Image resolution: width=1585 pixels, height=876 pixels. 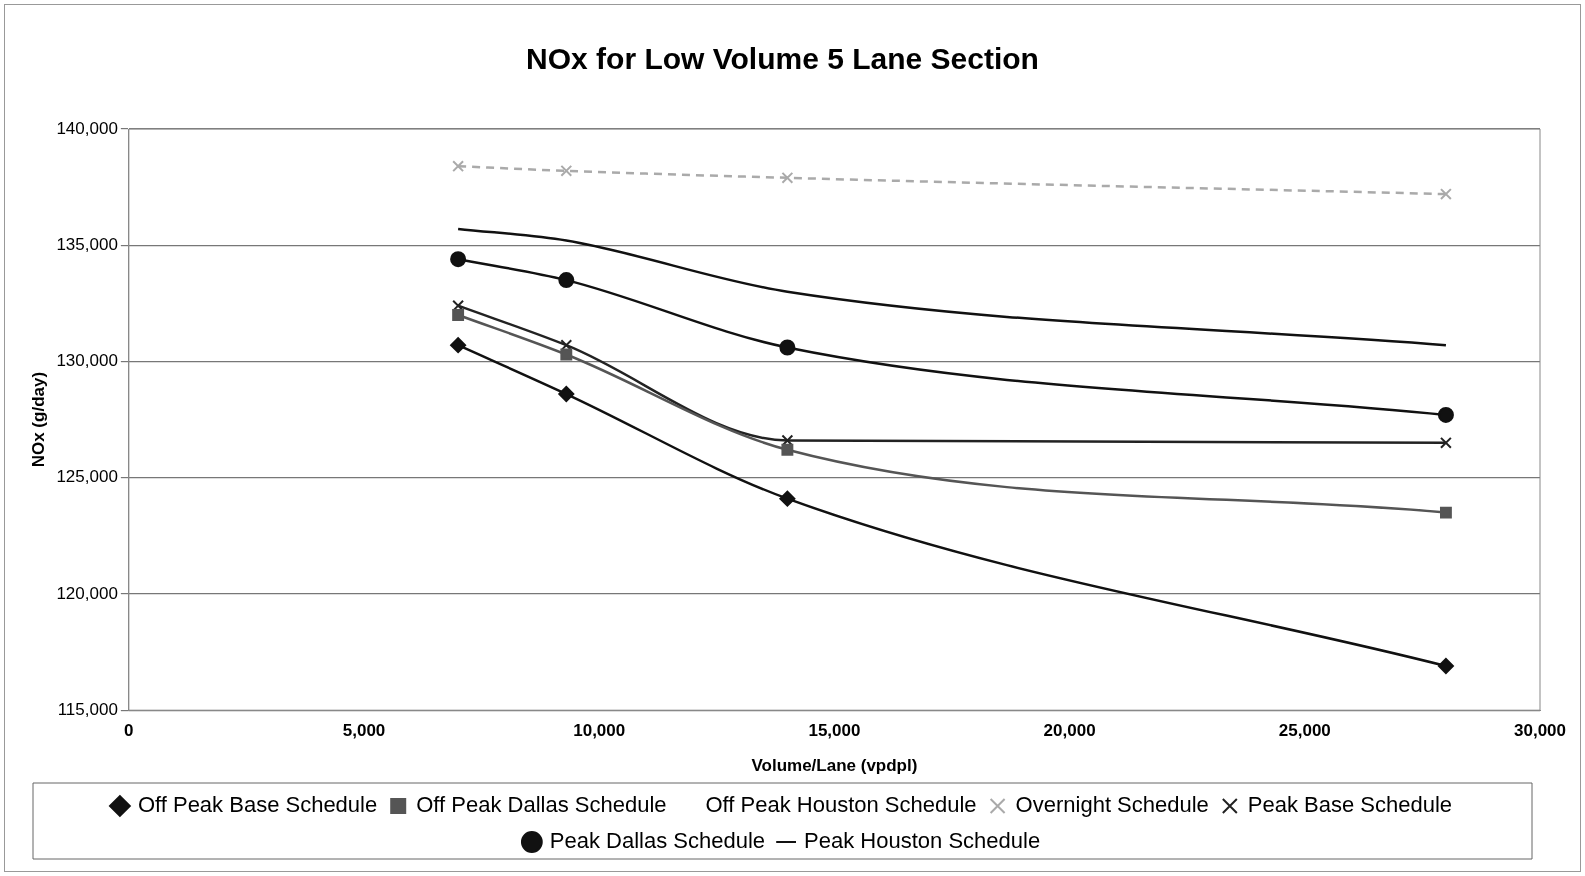 I want to click on legend-label: Overnight Schedule, so click(x=1112, y=805).